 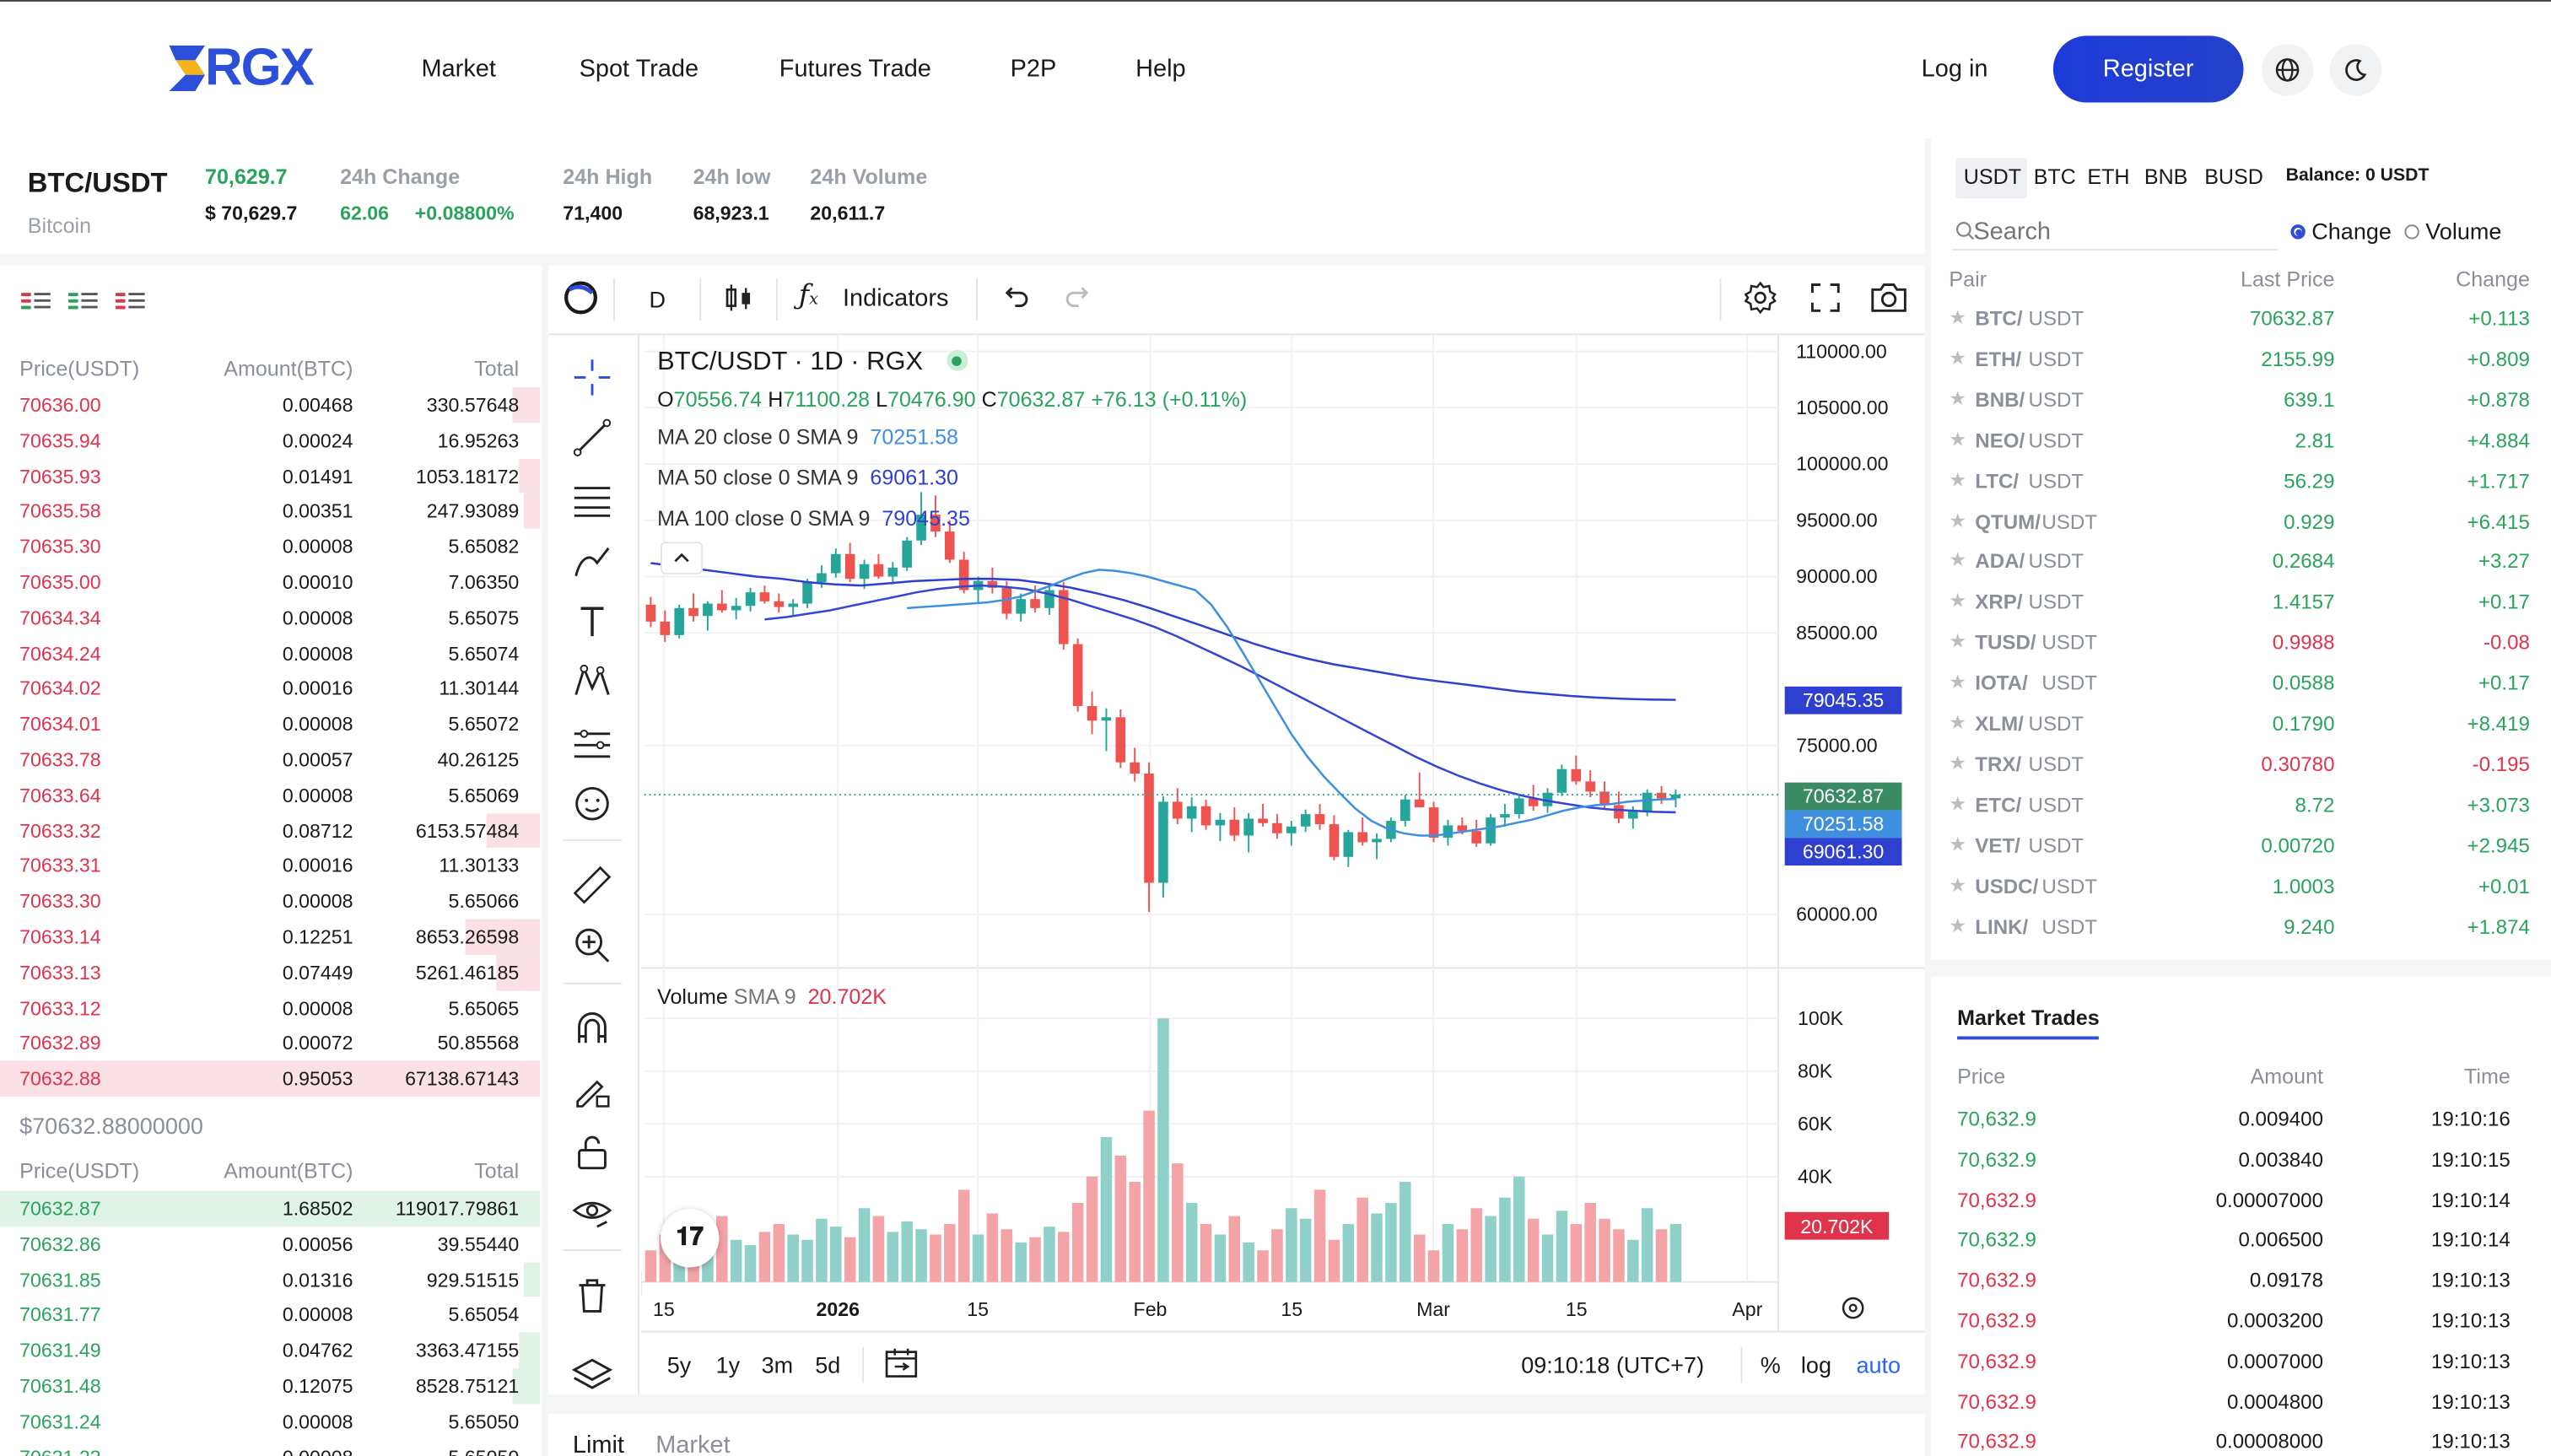 What do you see at coordinates (880, 297) in the screenshot?
I see `indicators-button: ƒx Indicators` at bounding box center [880, 297].